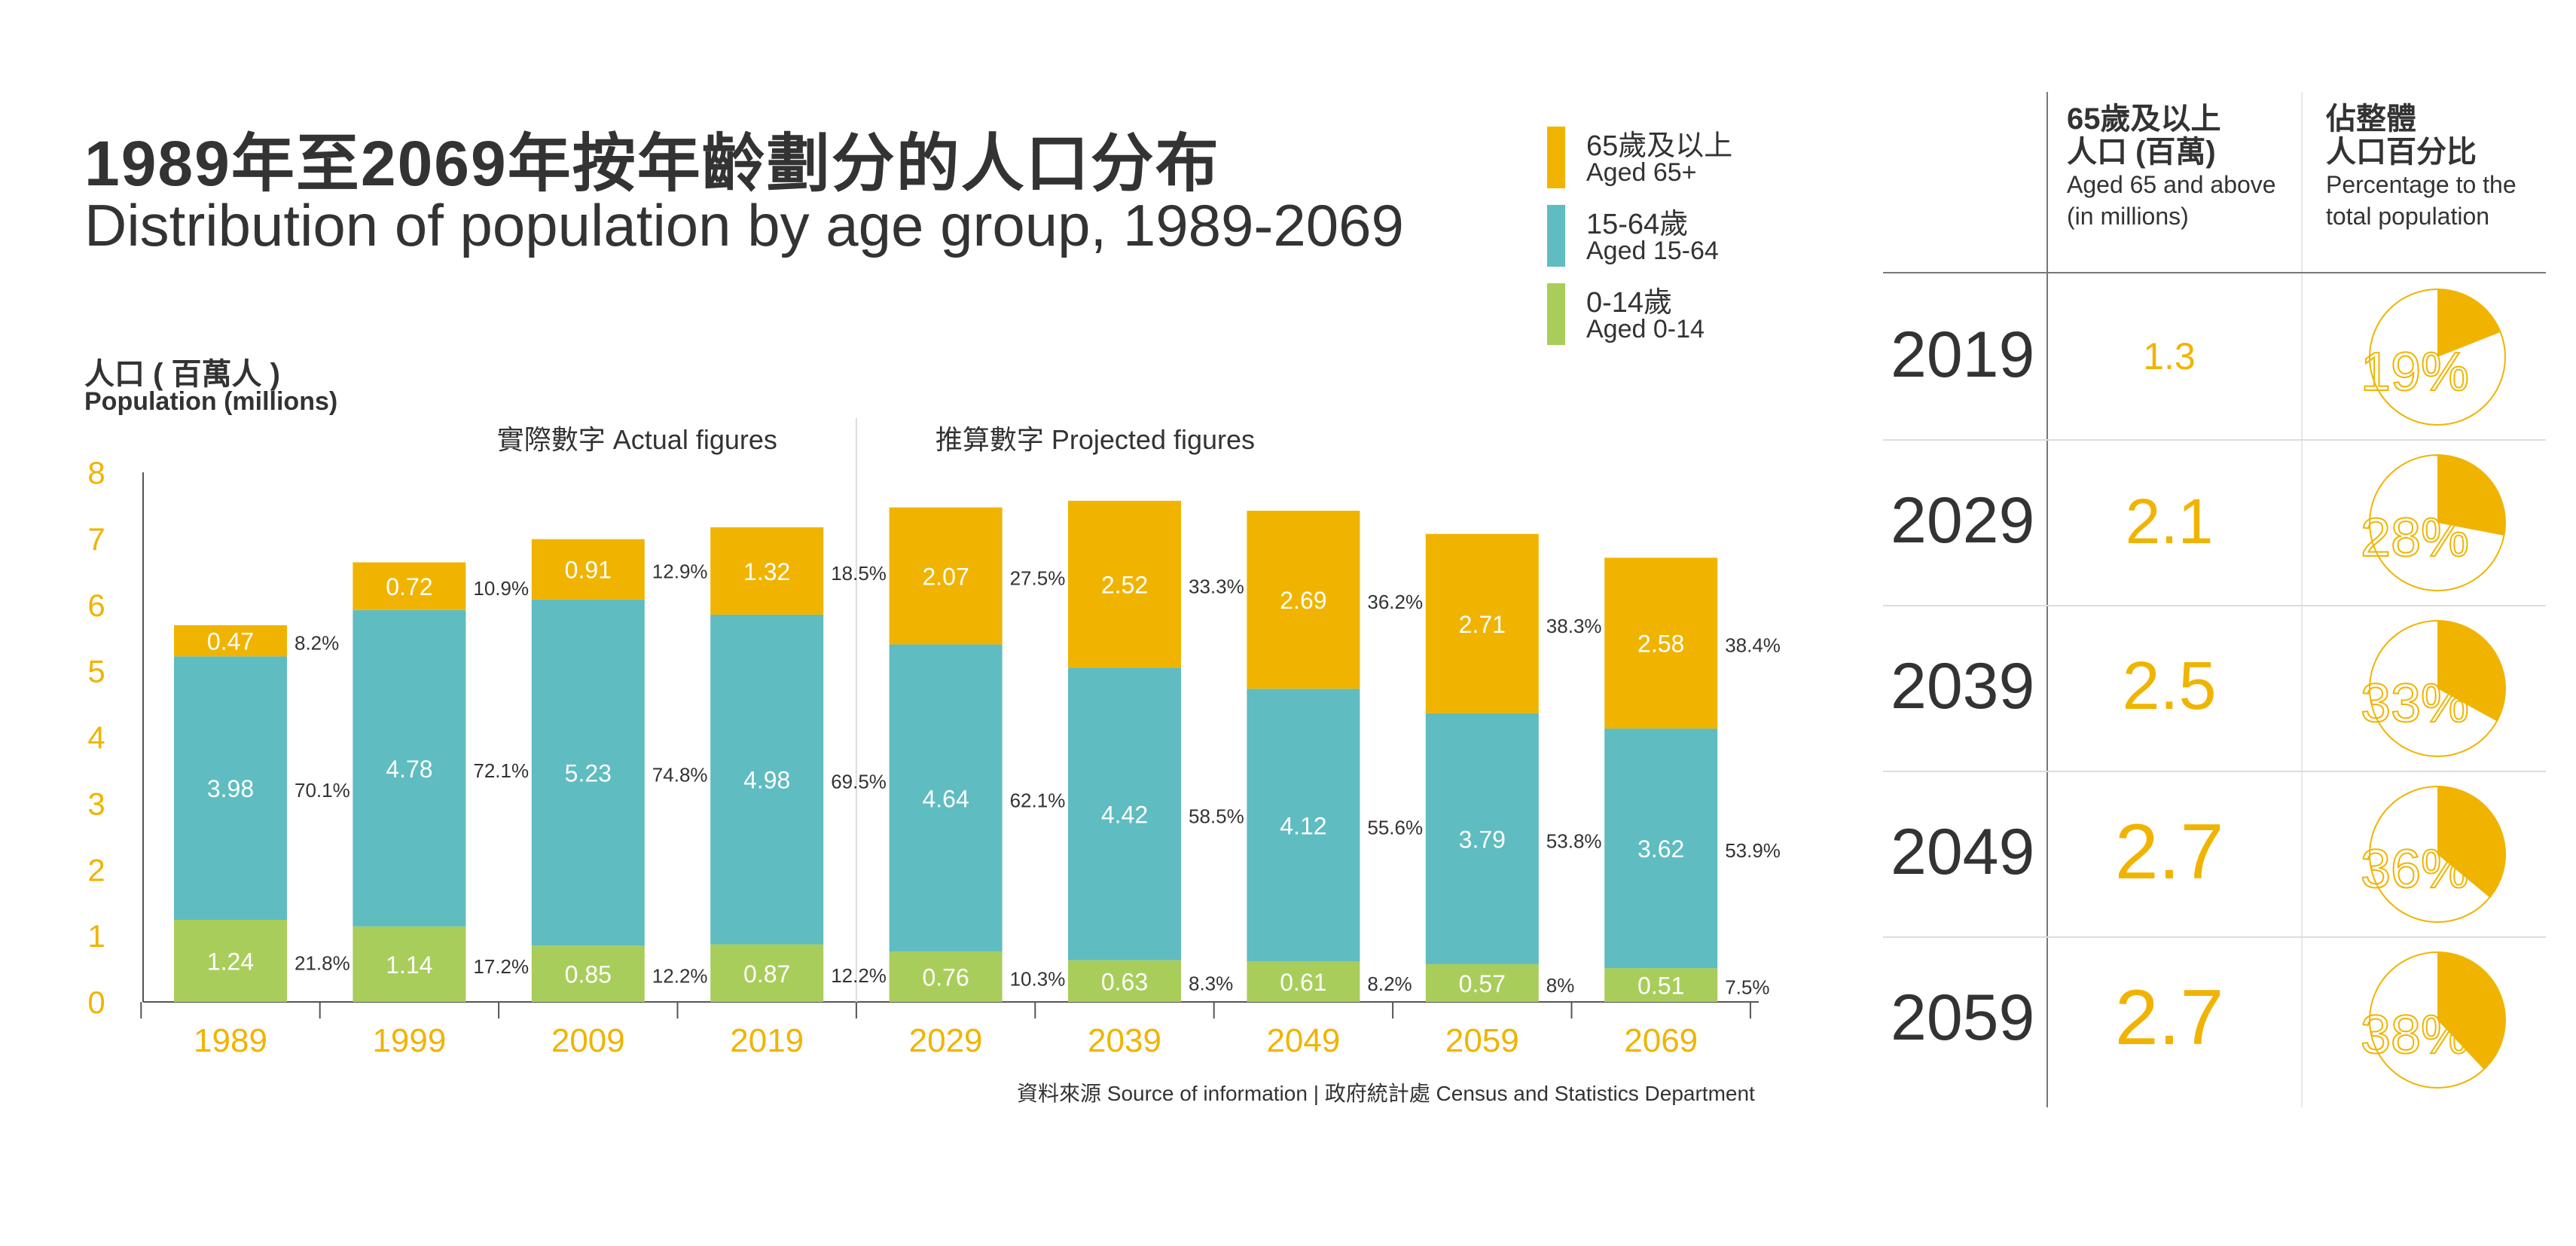 Image resolution: width=2576 pixels, height=1246 pixels. Describe the element at coordinates (1217, 587) in the screenshot. I see `bar-percent-label: 33.3%` at that location.